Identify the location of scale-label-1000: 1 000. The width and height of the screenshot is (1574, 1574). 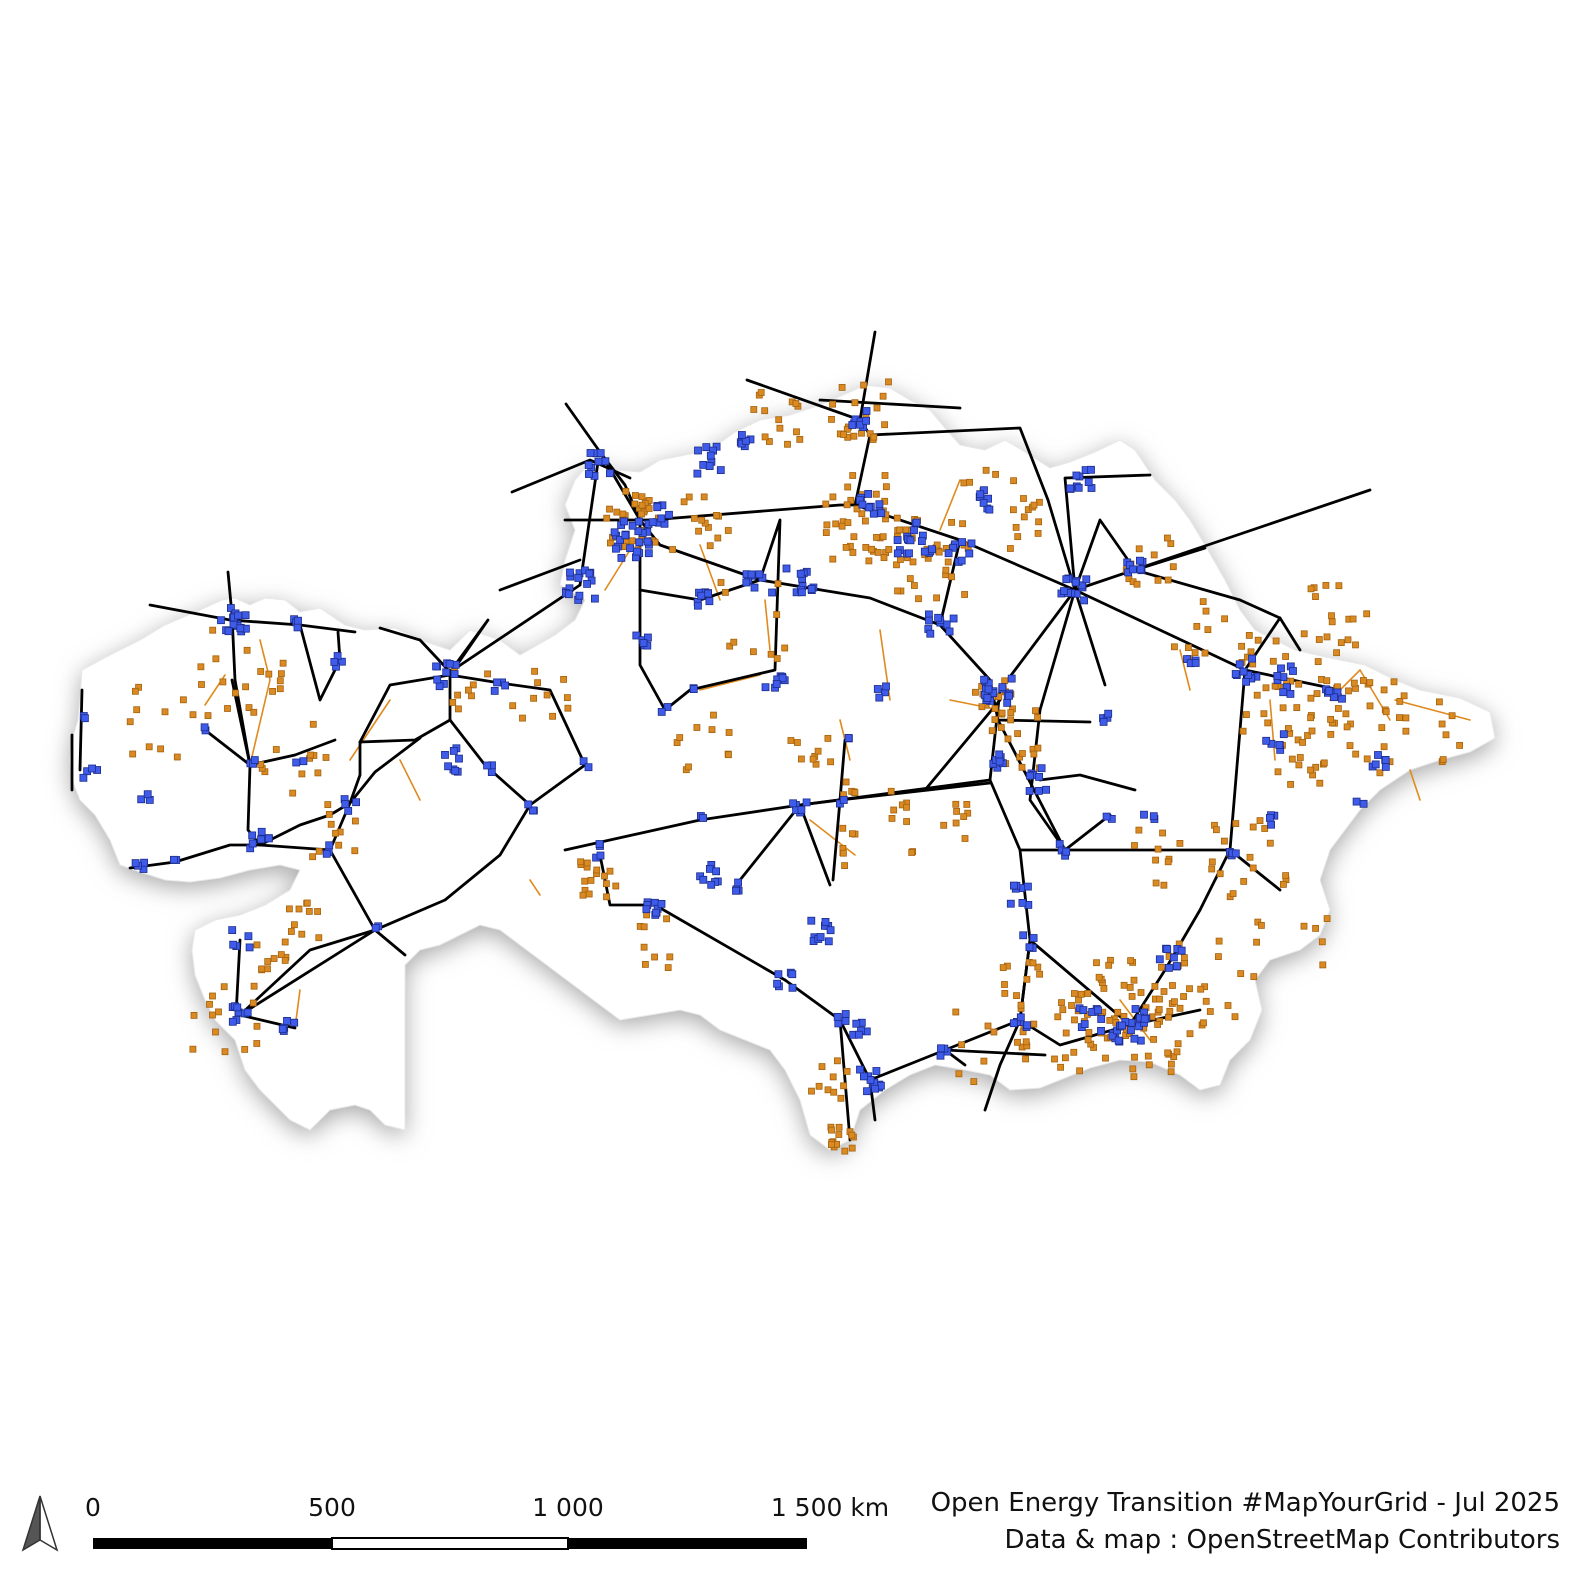
(568, 1507).